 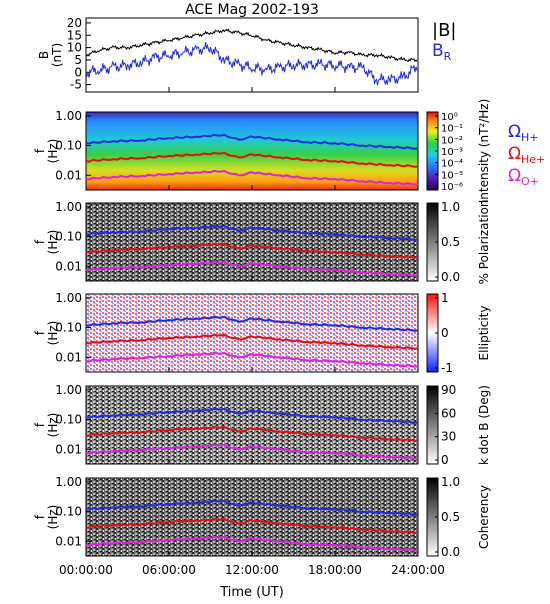 What do you see at coordinates (484, 517) in the screenshot?
I see `colorbar-label: Coherency` at bounding box center [484, 517].